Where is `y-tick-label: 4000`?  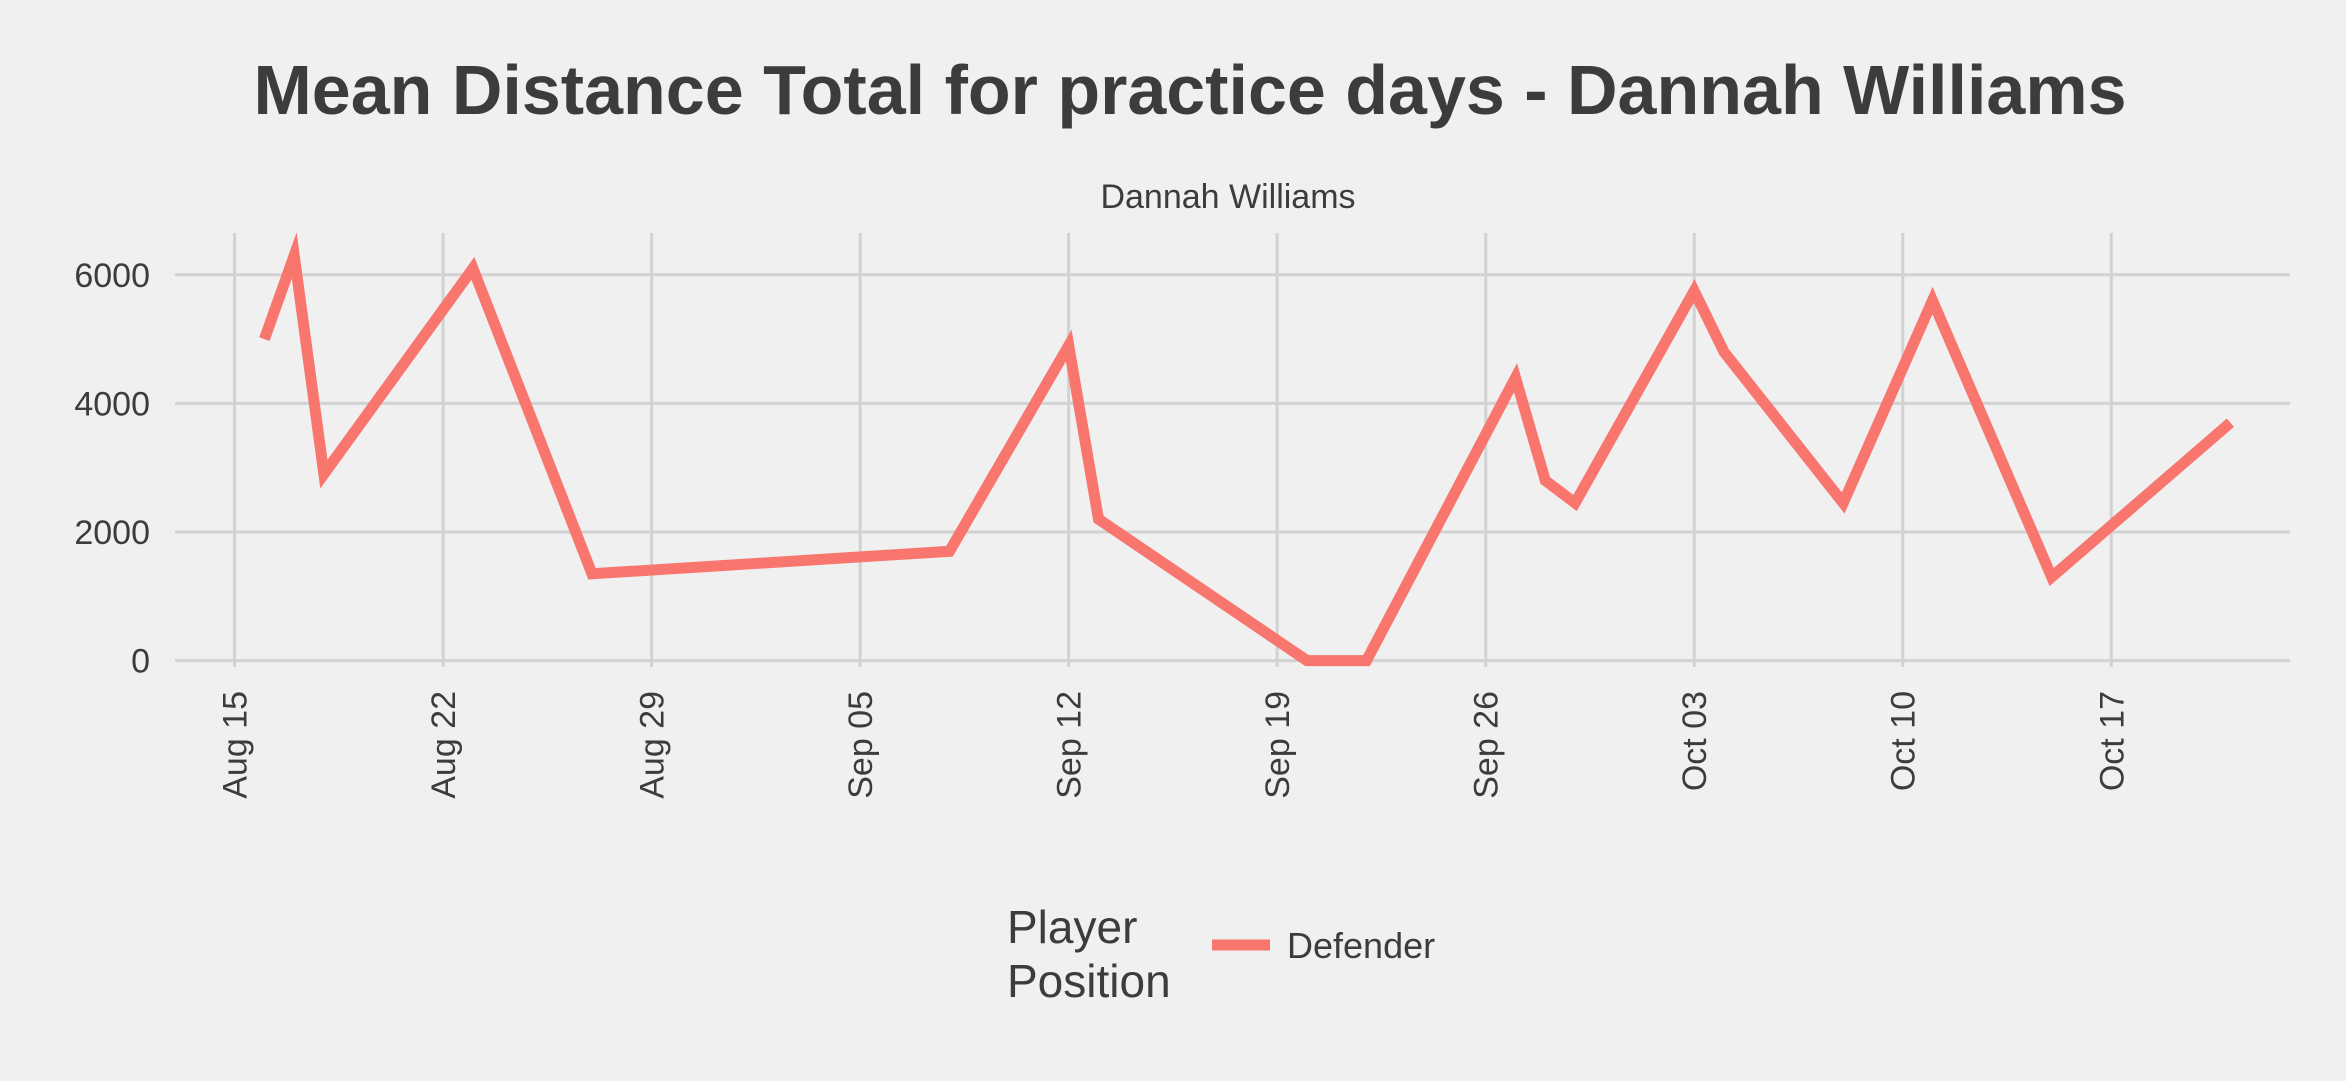
y-tick-label: 4000 is located at coordinates (112, 404).